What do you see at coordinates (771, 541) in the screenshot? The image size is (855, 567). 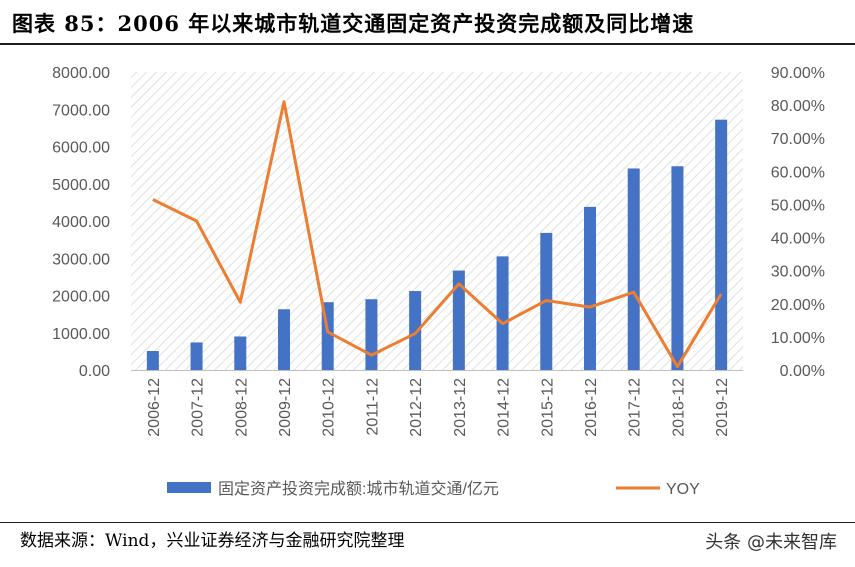 I see `watermark: 头条 @未来智库` at bounding box center [771, 541].